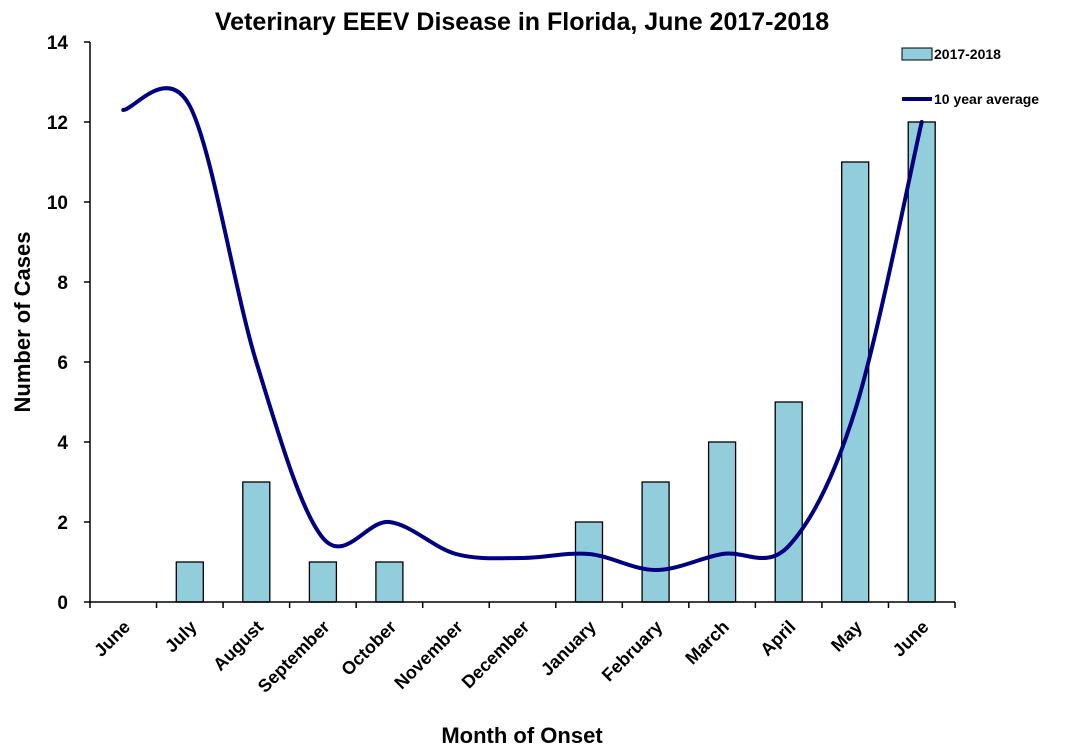 This screenshot has height=749, width=1078. Describe the element at coordinates (568, 648) in the screenshot. I see `x-tick-label-8: January` at that location.